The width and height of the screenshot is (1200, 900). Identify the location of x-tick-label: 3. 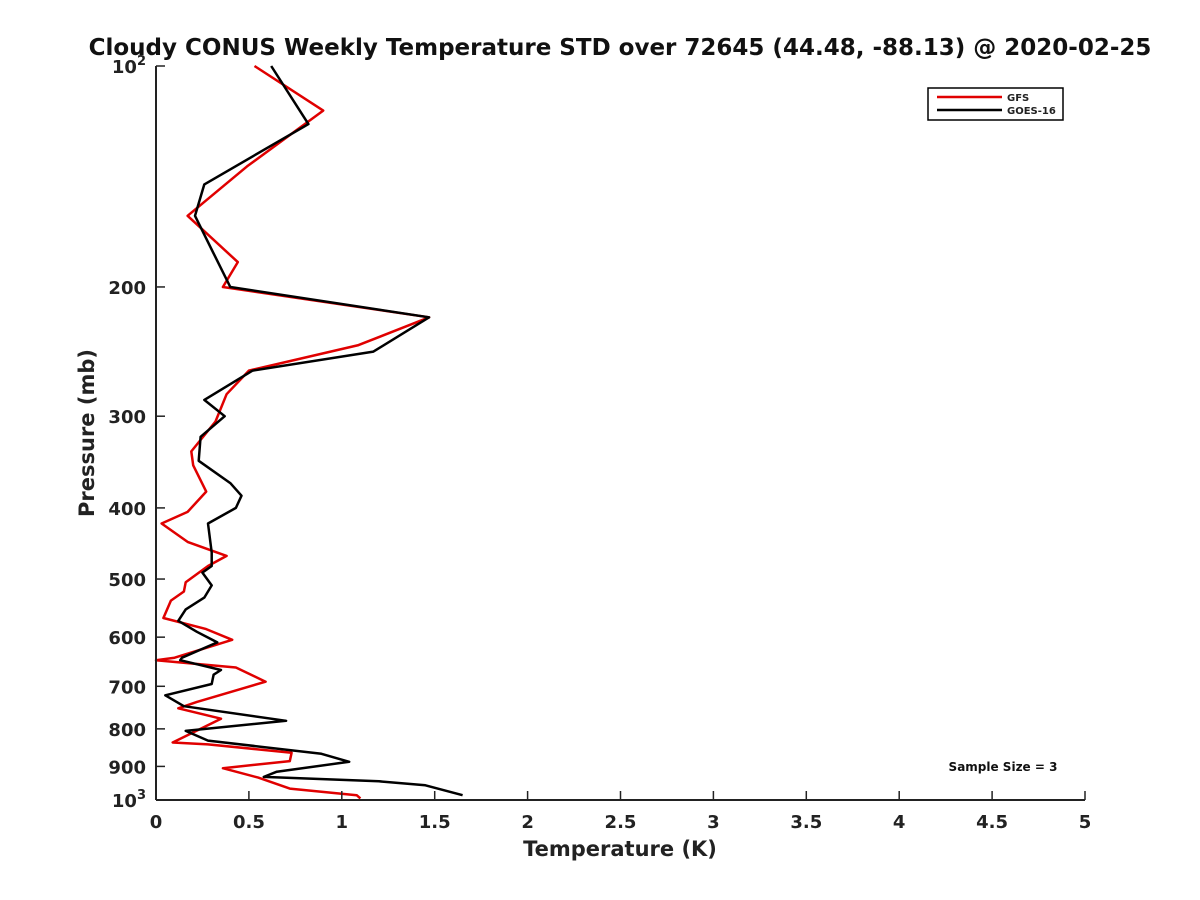
(713, 822).